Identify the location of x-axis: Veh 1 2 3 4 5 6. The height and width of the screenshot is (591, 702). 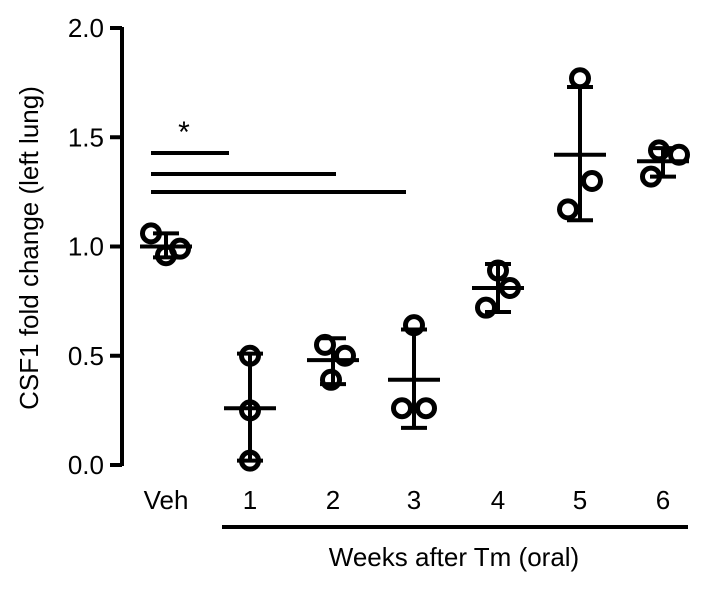
(416, 507).